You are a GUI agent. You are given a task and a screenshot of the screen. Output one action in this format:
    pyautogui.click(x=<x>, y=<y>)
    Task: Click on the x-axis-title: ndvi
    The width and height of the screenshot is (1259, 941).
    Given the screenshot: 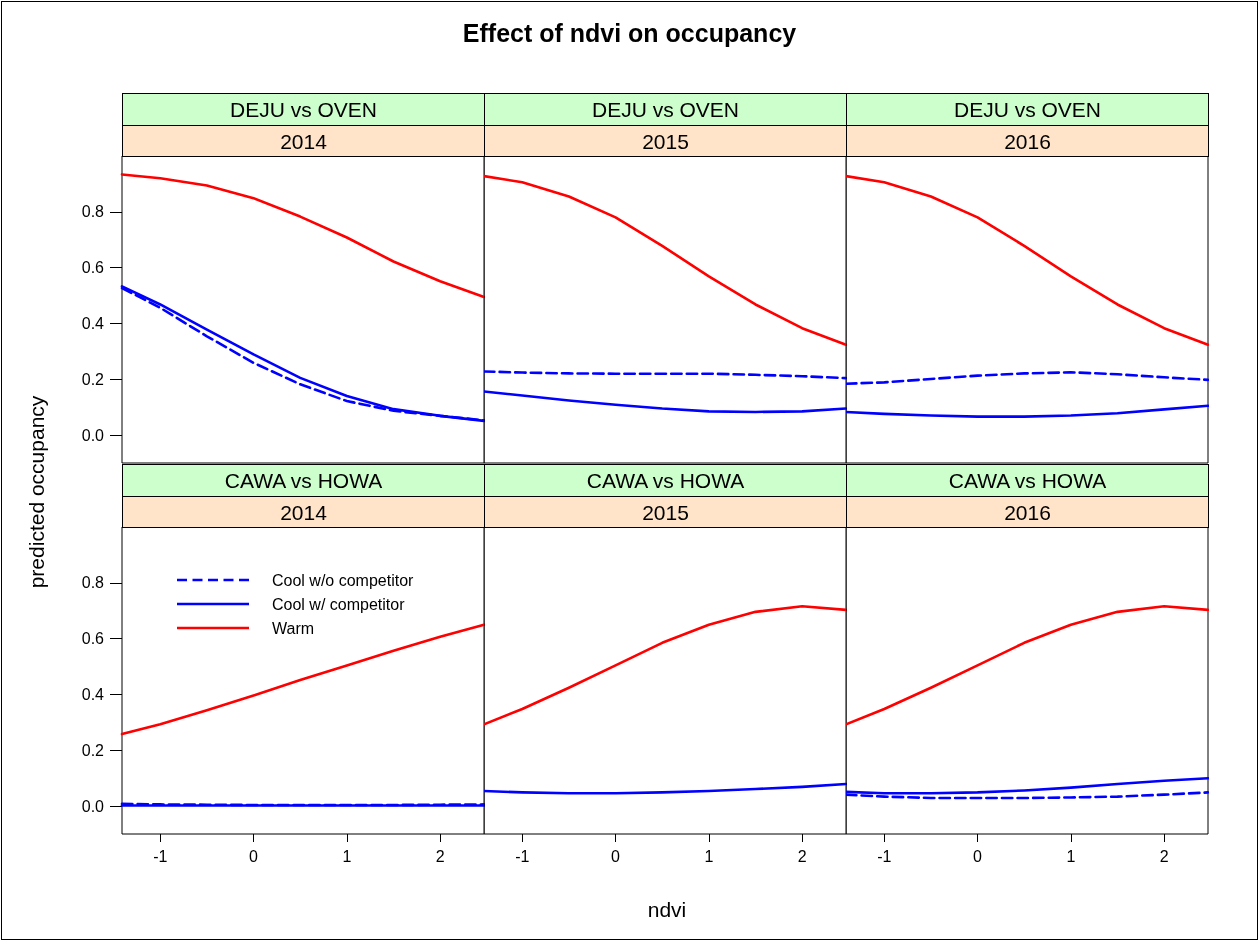 What is the action you would take?
    pyautogui.click(x=667, y=910)
    